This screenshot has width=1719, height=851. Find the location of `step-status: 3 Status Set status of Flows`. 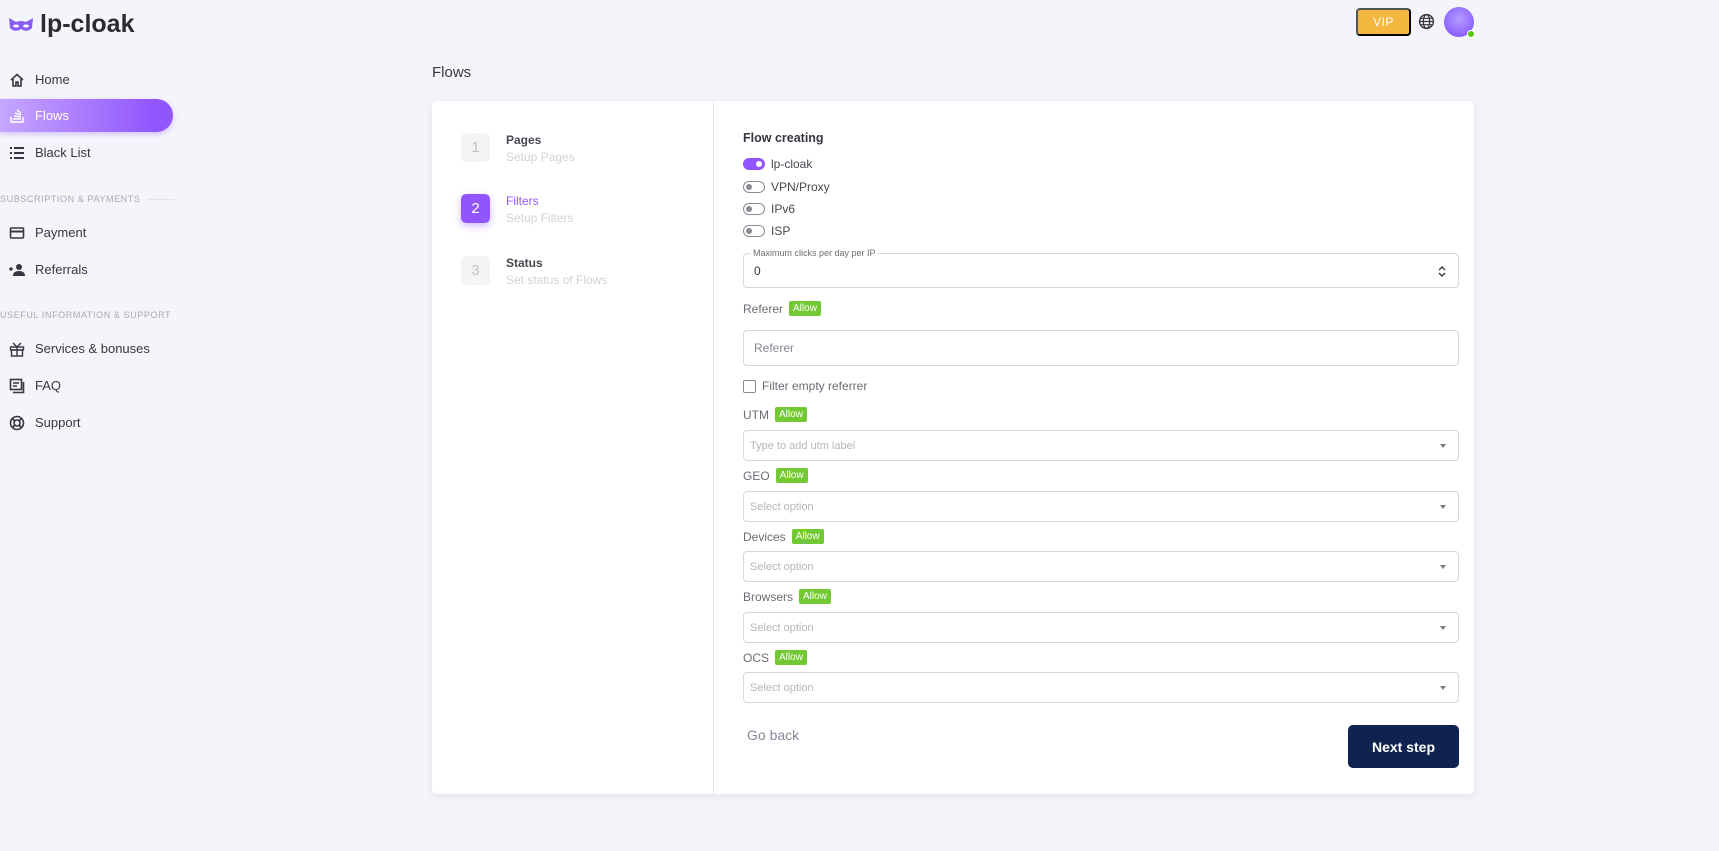

step-status: 3 Status Set status of Flows is located at coordinates (534, 271).